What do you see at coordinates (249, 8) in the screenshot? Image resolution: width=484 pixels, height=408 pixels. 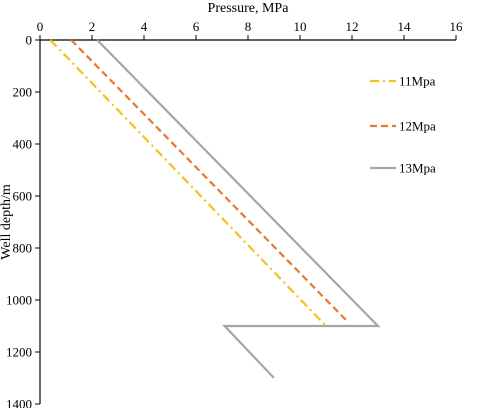 I see `x-axis-title: Pressure, MPa` at bounding box center [249, 8].